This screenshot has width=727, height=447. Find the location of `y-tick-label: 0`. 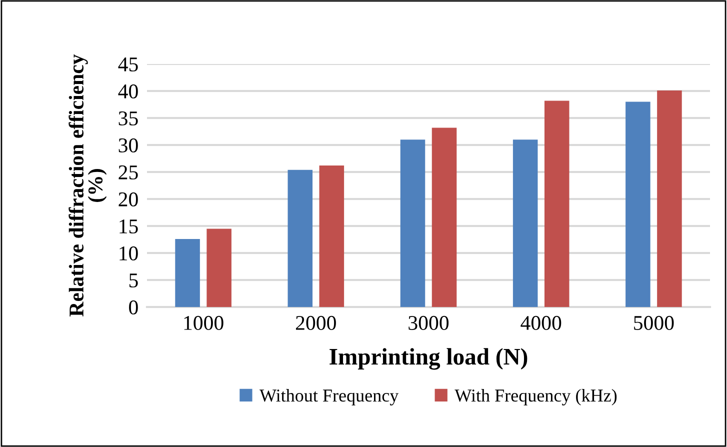

y-tick-label: 0 is located at coordinates (133, 307).